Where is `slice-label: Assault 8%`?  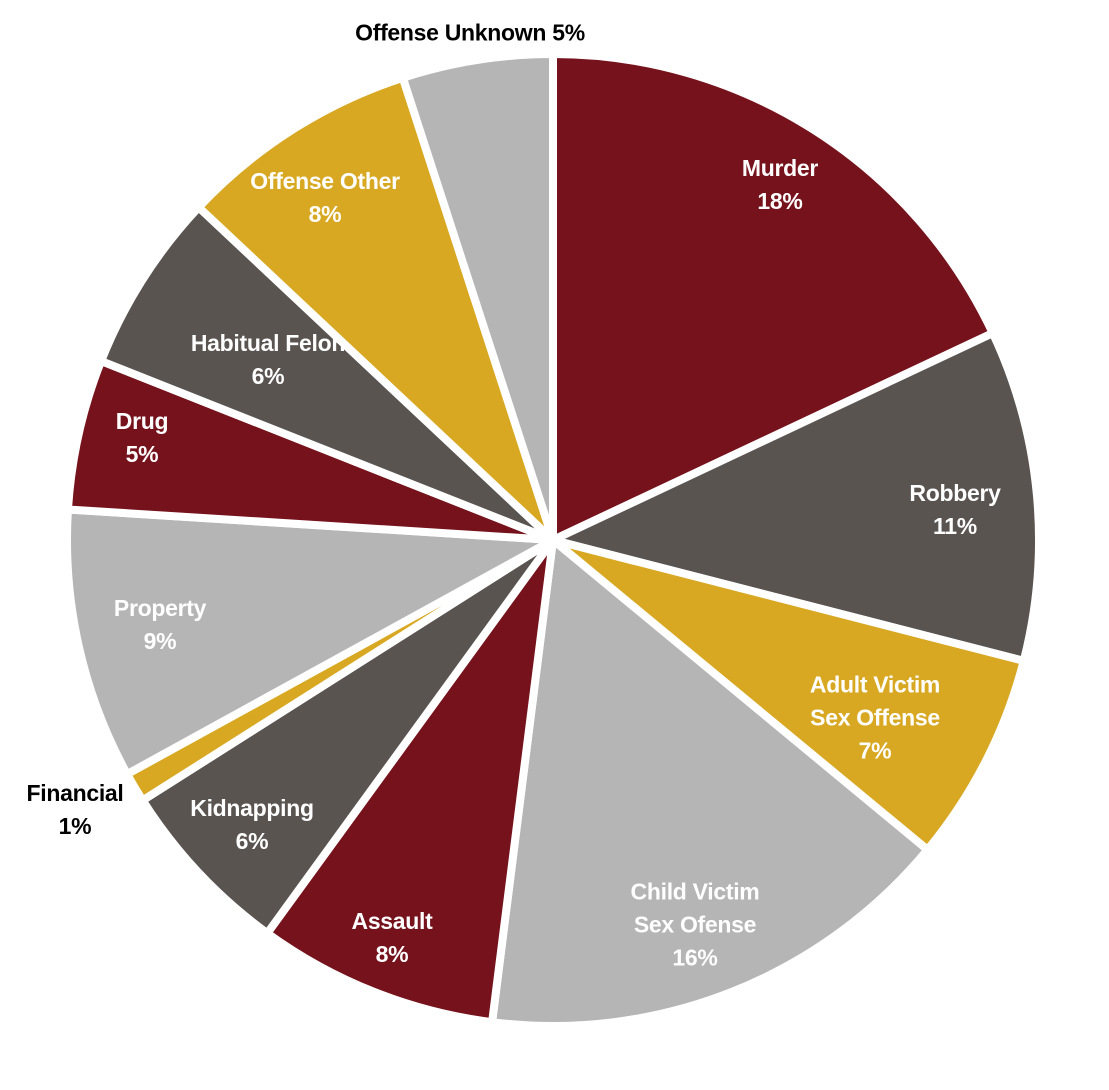
slice-label: Assault 8% is located at coordinates (392, 938).